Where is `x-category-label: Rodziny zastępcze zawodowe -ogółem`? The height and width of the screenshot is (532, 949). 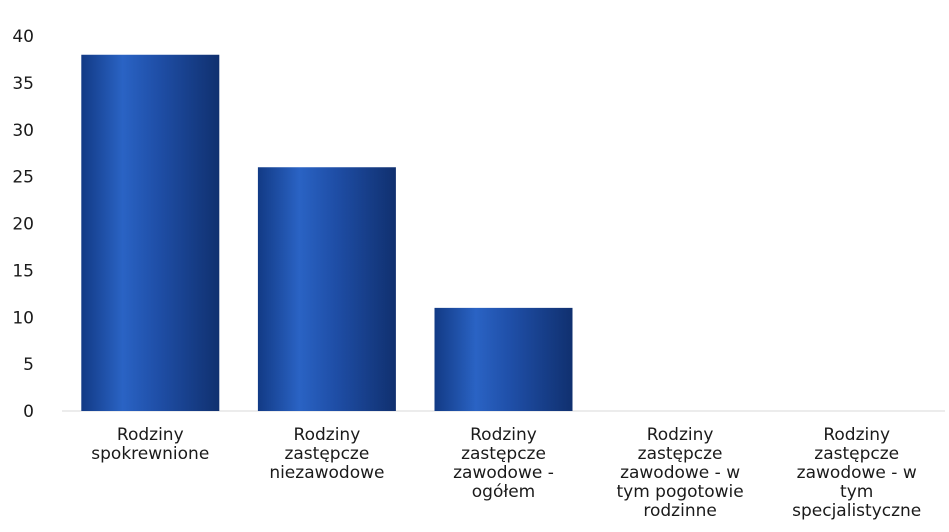
x-category-label: Rodziny zastępcze zawodowe -ogółem is located at coordinates (503, 463).